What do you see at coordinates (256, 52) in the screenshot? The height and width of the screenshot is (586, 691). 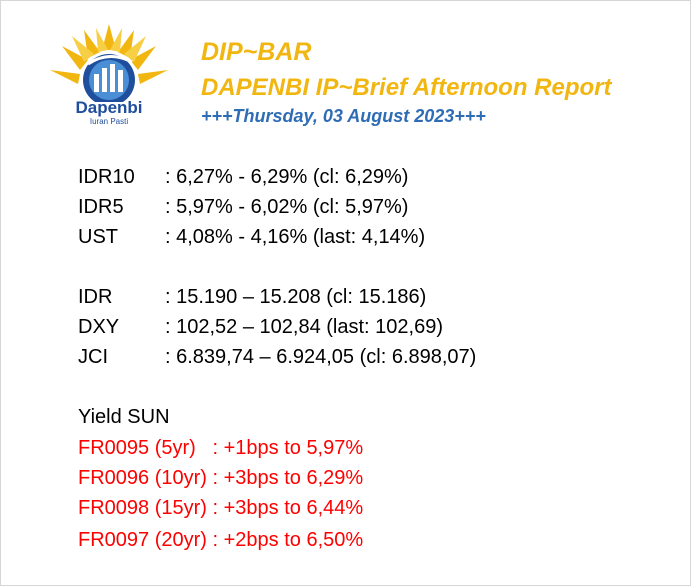 I see `report-title: DIP~BAR` at bounding box center [256, 52].